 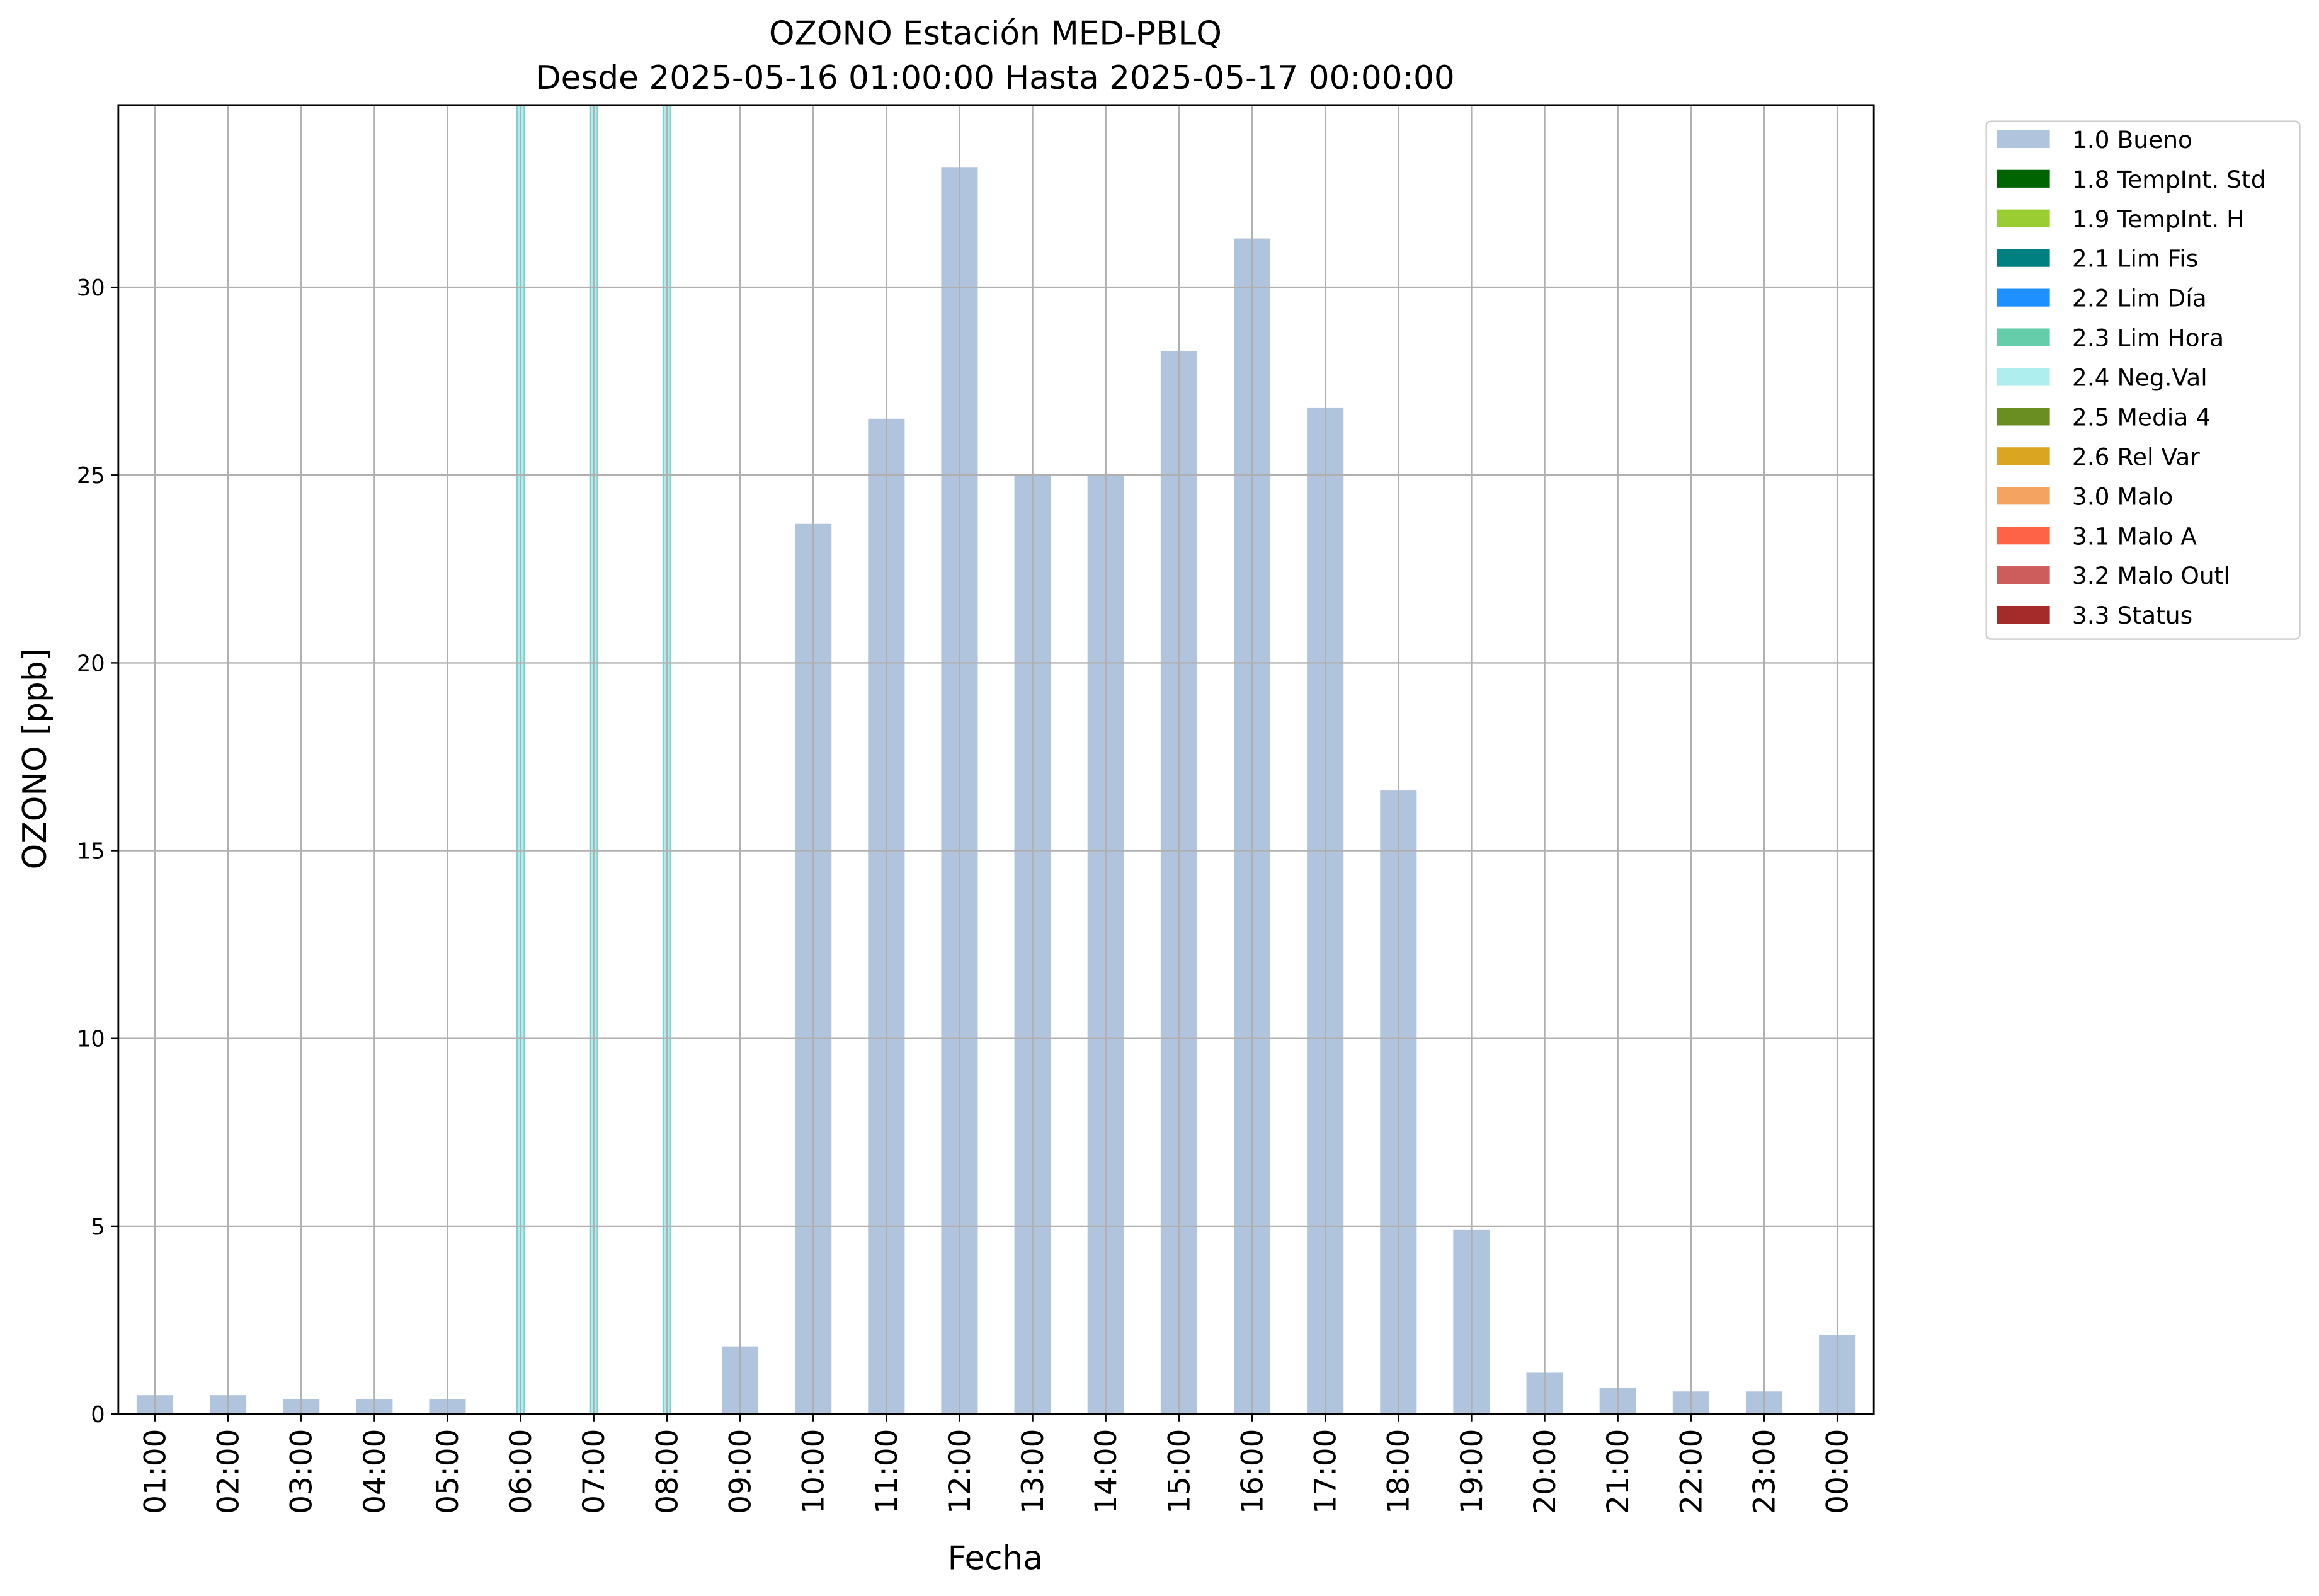 I want to click on legend-label: 1.8 TempInt. Std, so click(x=2169, y=179).